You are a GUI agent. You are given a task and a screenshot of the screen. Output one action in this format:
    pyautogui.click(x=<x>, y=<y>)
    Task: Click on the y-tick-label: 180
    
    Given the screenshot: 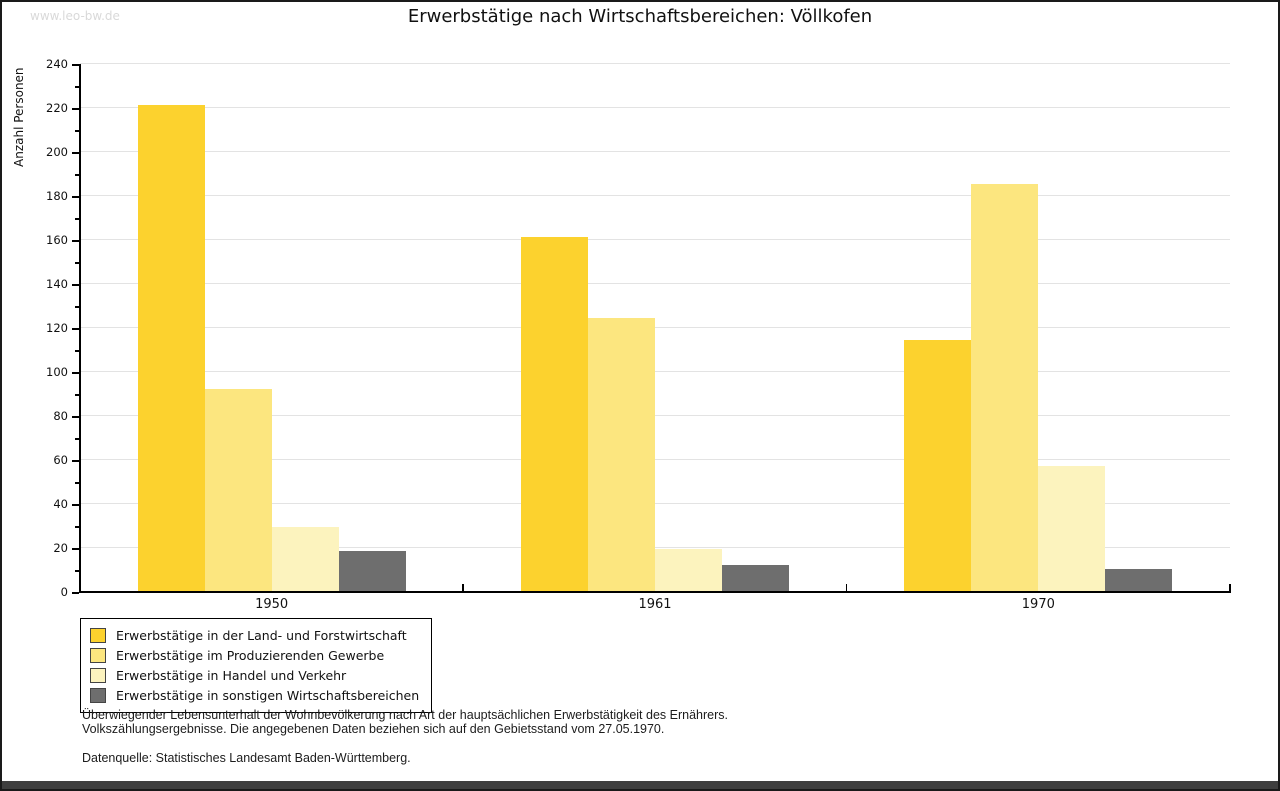 What is the action you would take?
    pyautogui.click(x=57, y=195)
    